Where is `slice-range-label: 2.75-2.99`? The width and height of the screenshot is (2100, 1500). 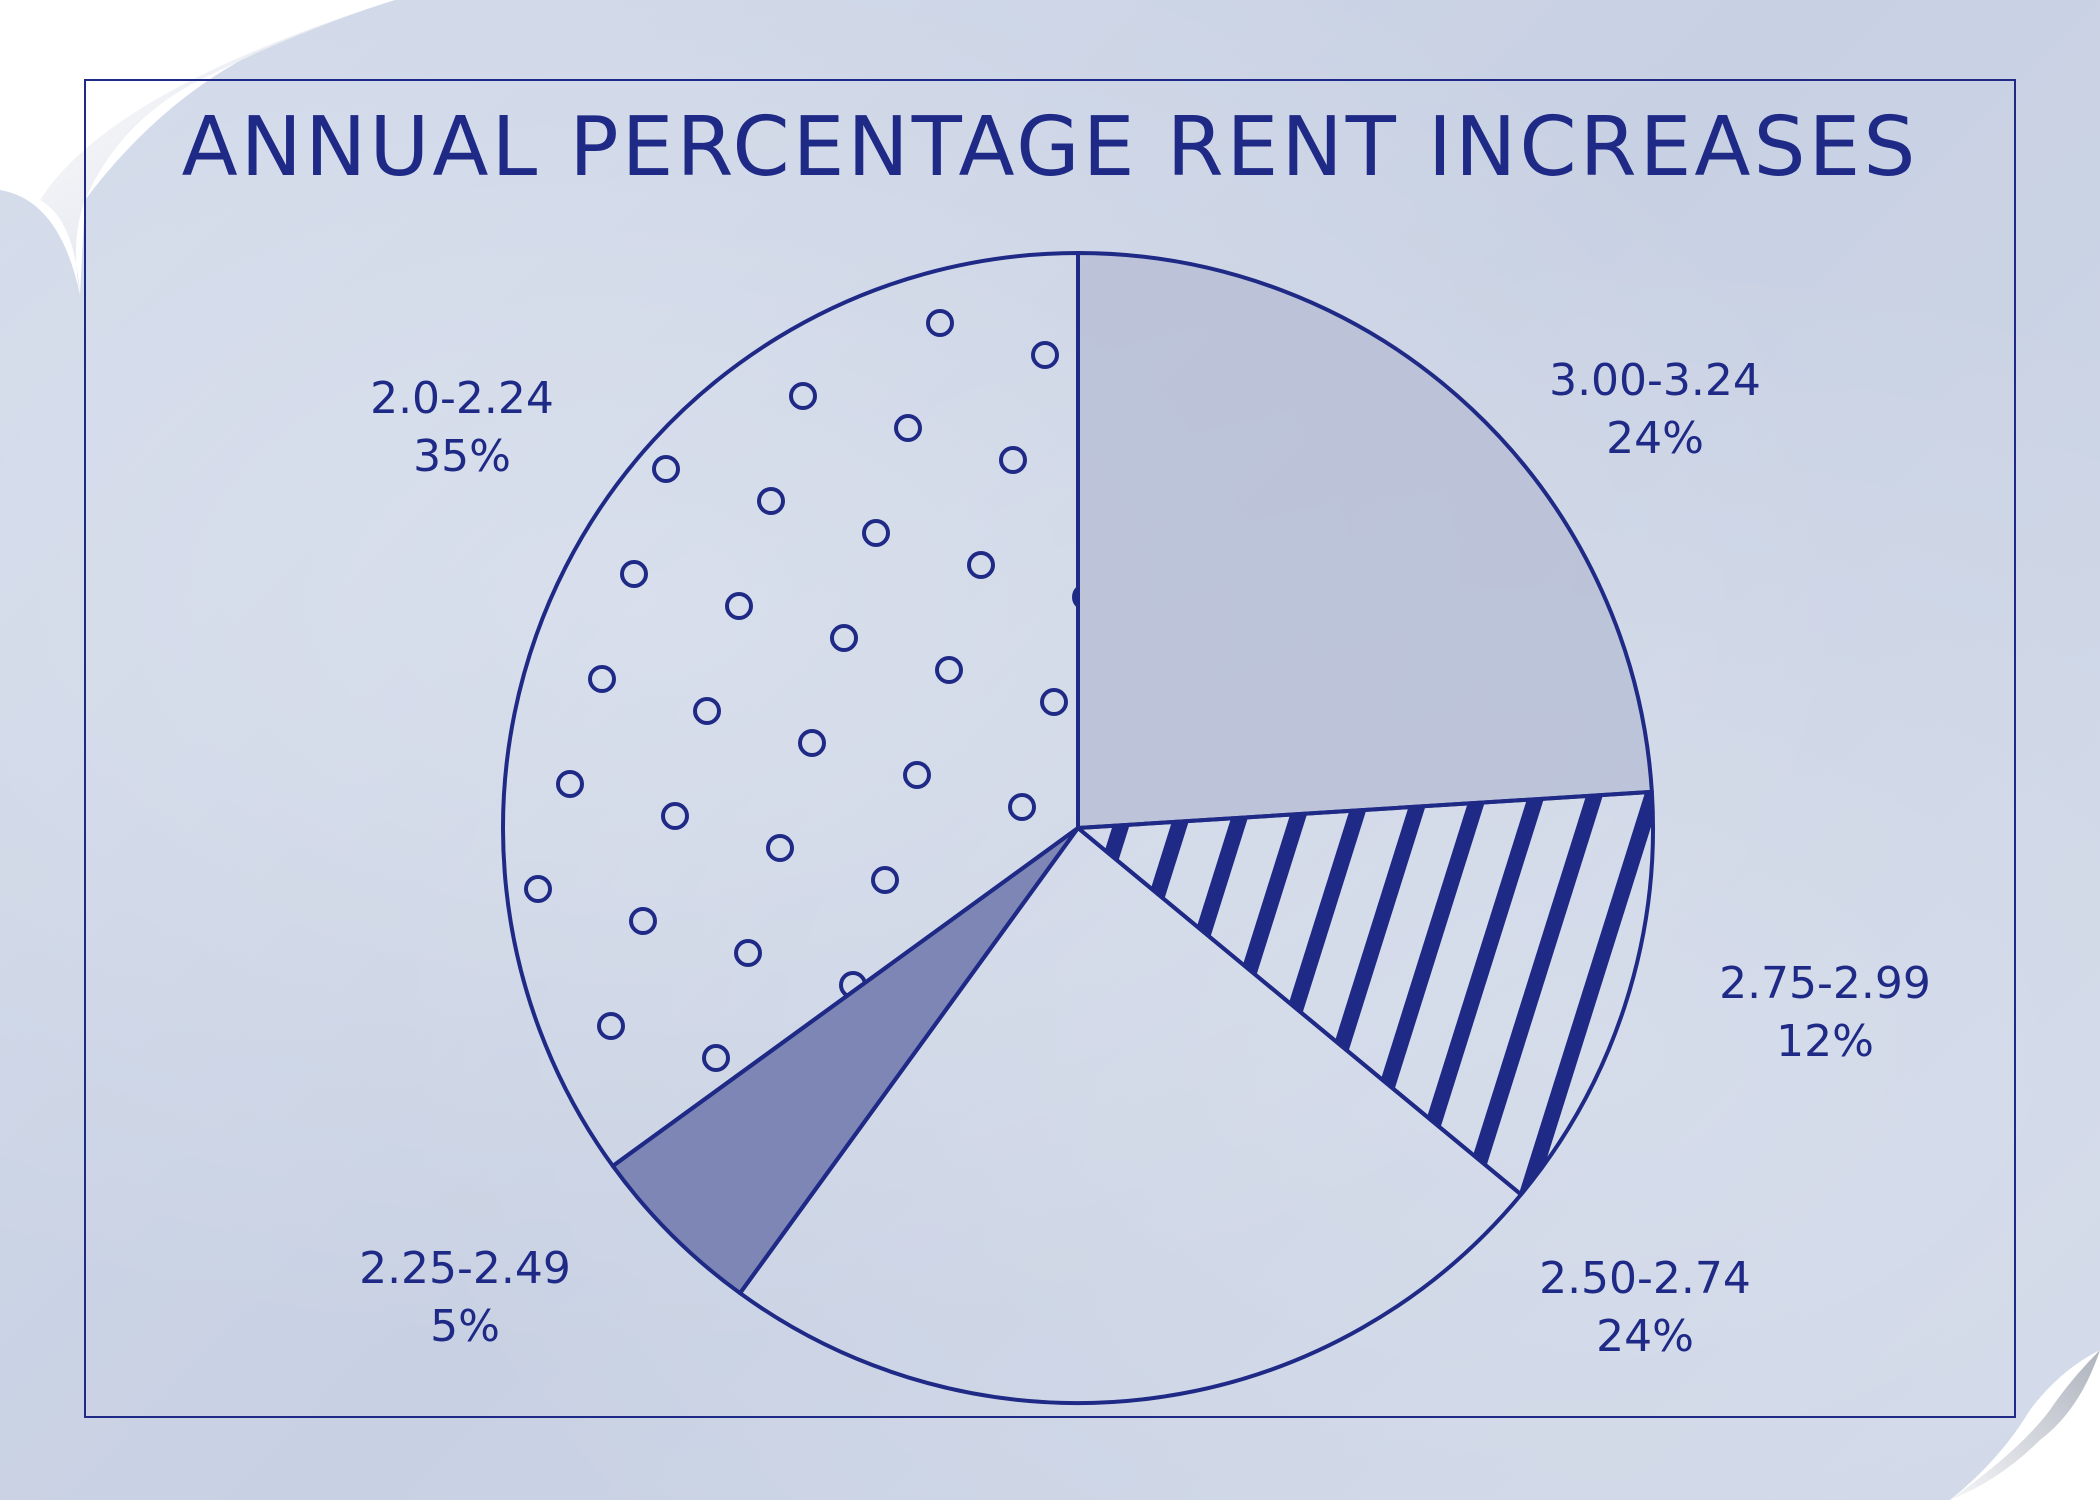
slice-range-label: 2.75-2.99 is located at coordinates (1825, 983).